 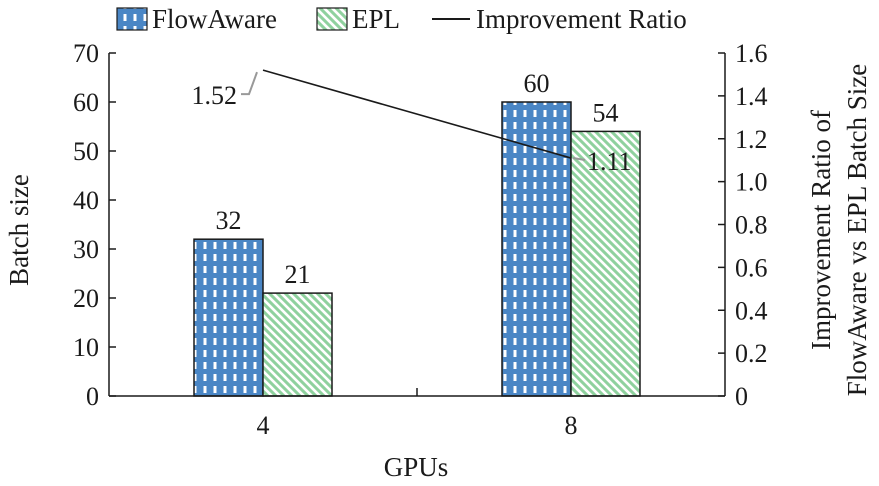 I want to click on y2-axis-title-line-2: FlowAware vs EPL Batch Size, so click(x=857, y=230).